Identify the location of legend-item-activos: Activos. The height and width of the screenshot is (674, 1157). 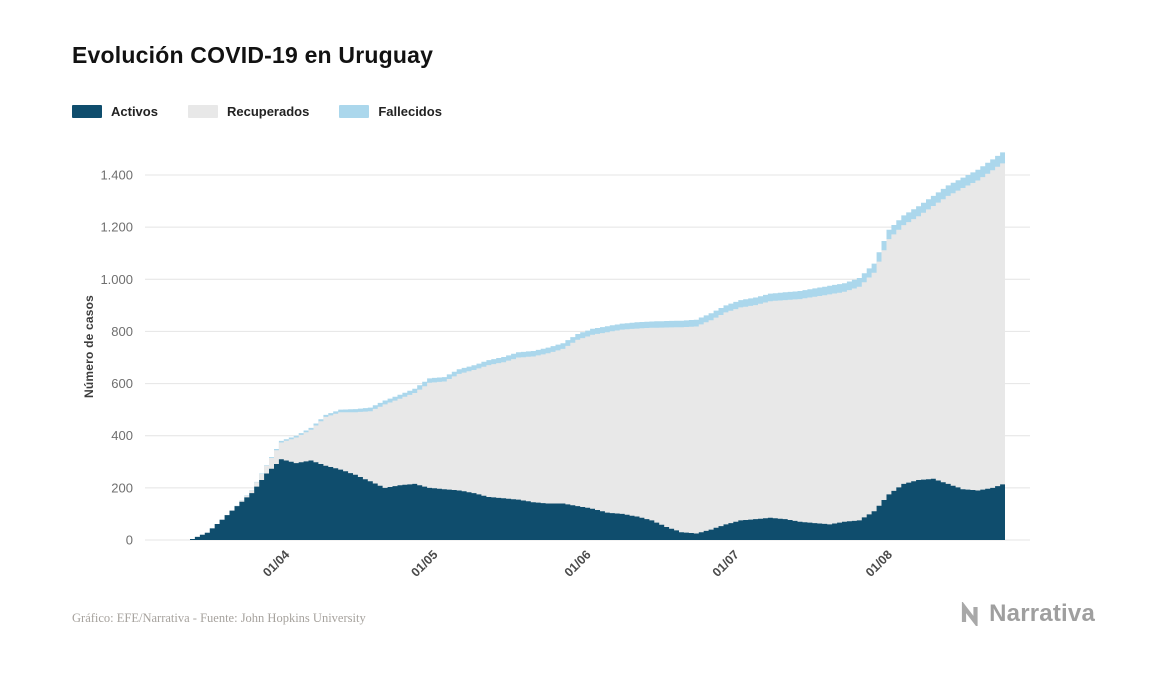
(115, 111).